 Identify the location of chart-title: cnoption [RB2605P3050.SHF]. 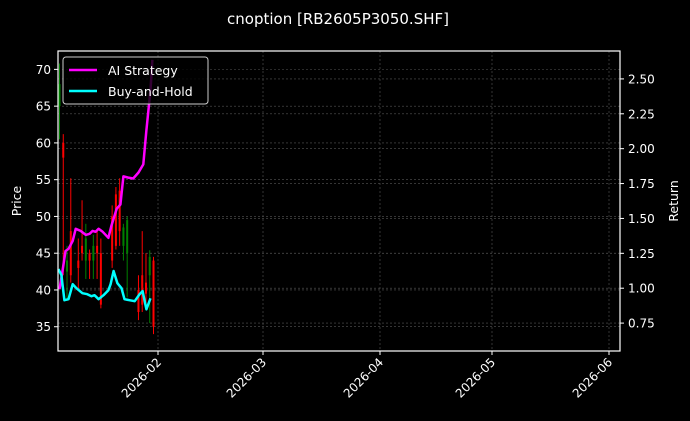
(338, 19).